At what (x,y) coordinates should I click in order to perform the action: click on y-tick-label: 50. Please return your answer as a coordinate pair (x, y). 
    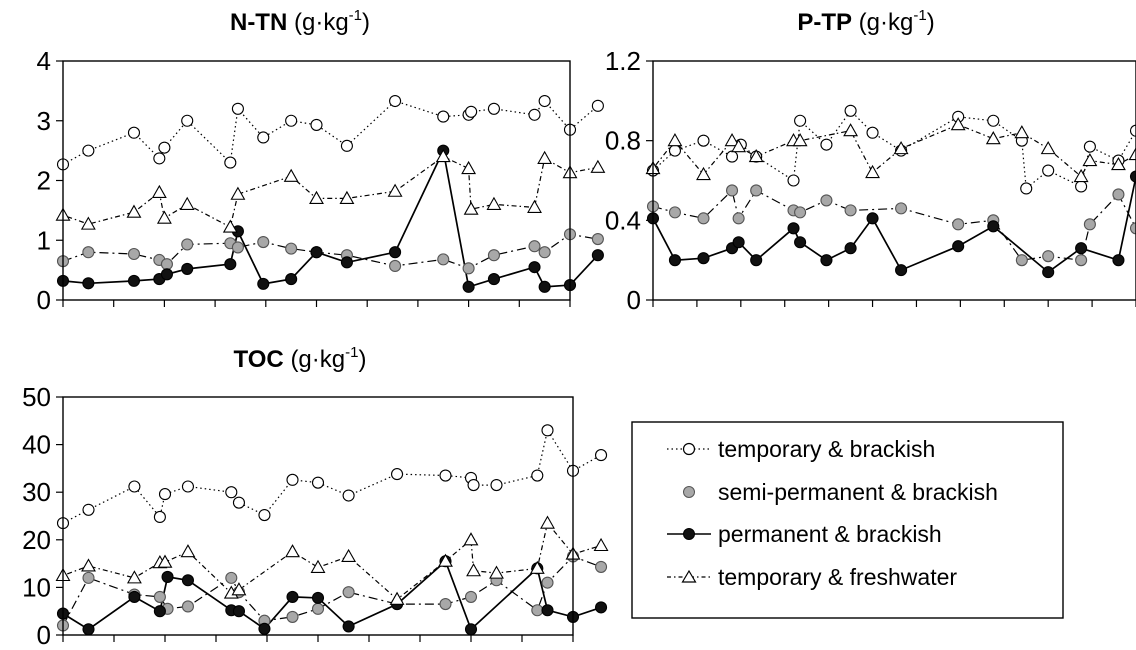
    Looking at the image, I should click on (36, 397).